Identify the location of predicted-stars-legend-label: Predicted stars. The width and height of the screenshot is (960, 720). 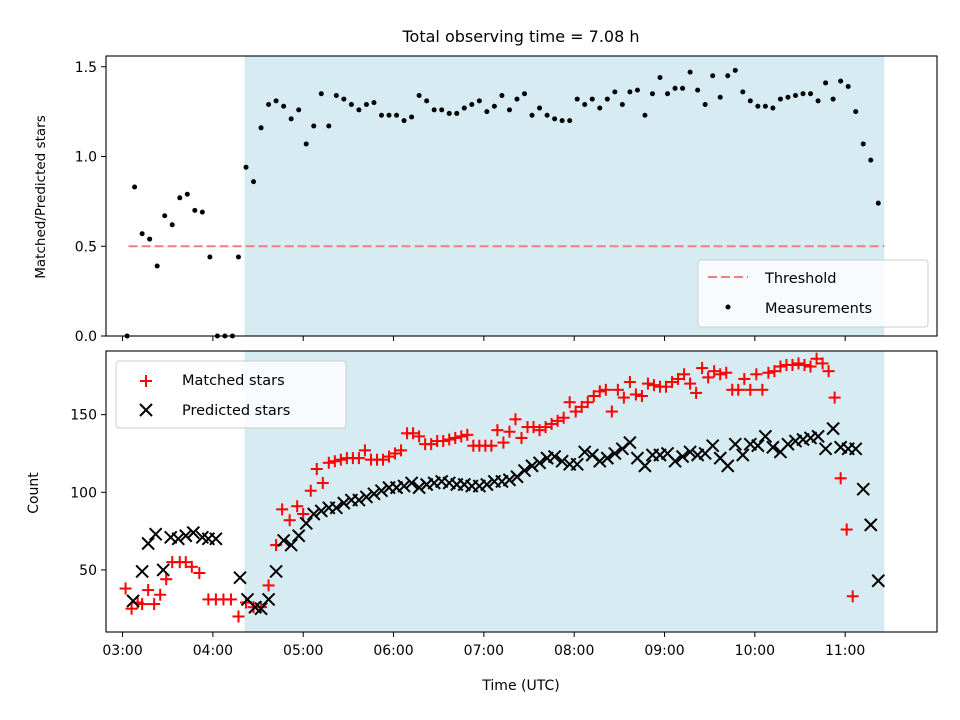
(236, 411).